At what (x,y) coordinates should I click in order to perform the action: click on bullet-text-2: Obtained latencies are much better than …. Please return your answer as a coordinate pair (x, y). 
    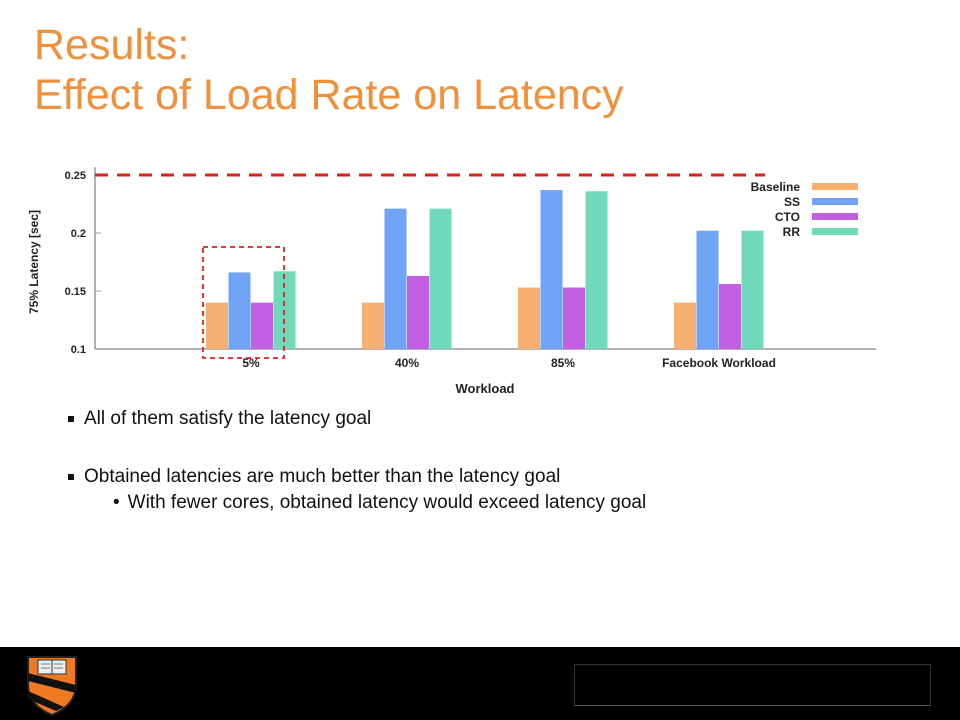
    Looking at the image, I should click on (322, 476).